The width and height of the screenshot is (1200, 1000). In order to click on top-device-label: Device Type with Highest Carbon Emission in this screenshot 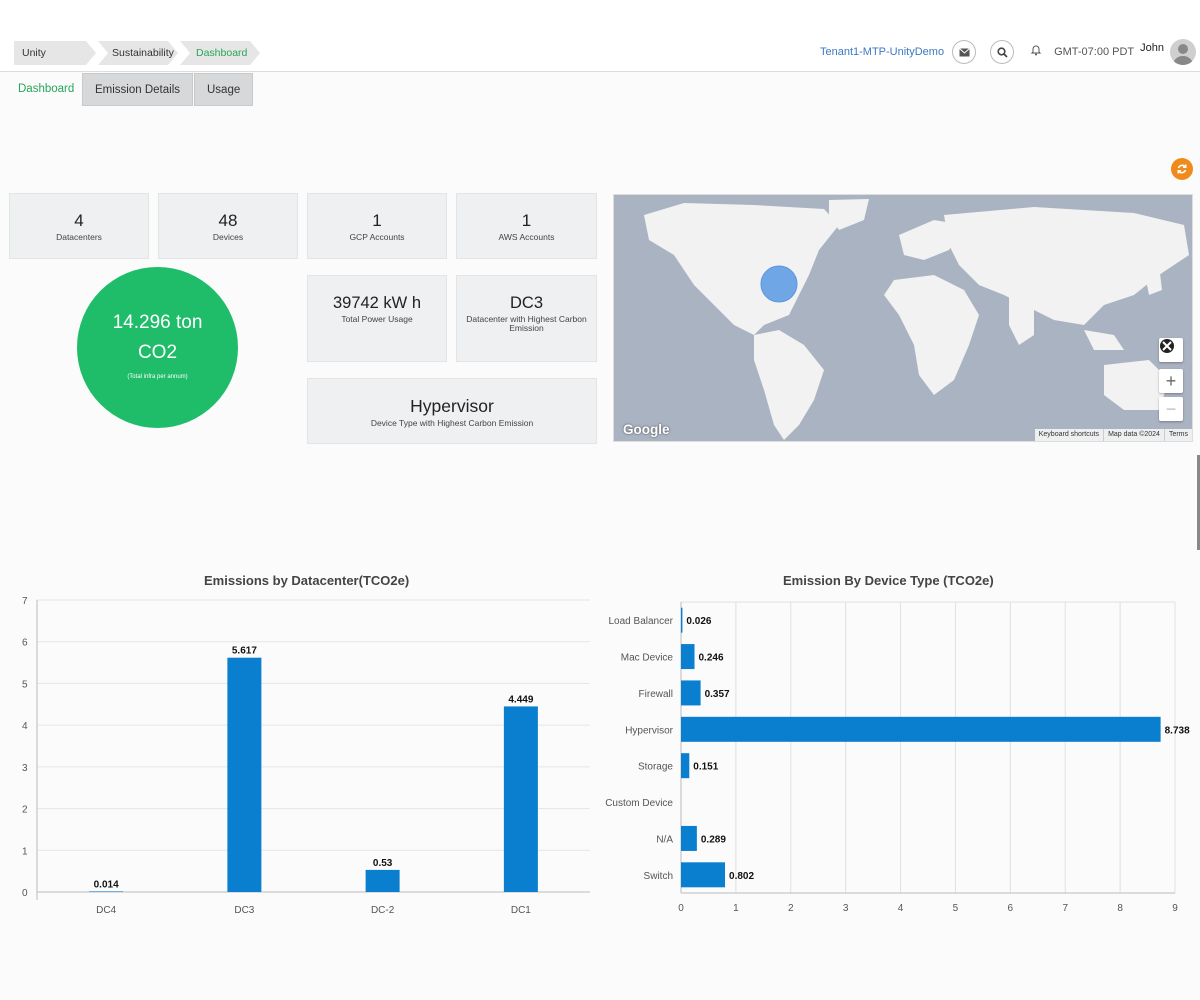, I will do `click(452, 423)`.